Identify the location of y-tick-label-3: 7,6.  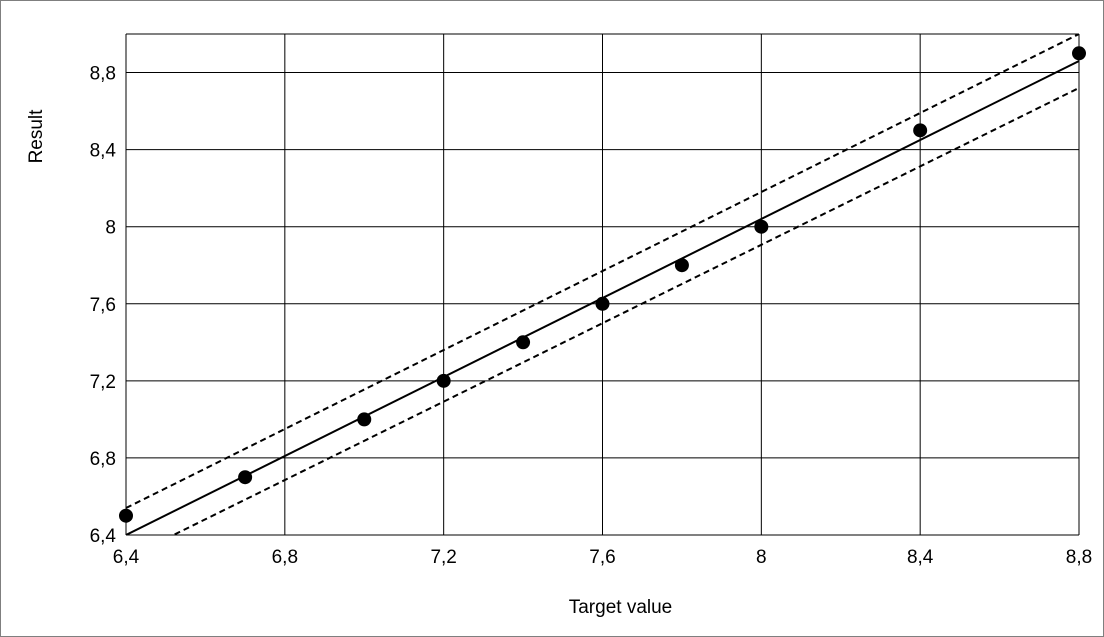
(103, 305).